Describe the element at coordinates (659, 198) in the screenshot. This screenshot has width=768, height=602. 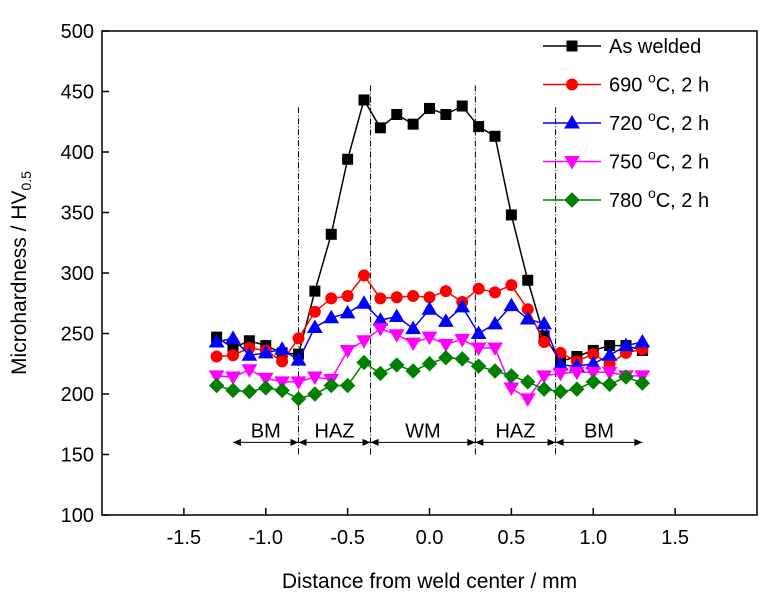
I see `legend-label: 780 oC, 2 h` at that location.